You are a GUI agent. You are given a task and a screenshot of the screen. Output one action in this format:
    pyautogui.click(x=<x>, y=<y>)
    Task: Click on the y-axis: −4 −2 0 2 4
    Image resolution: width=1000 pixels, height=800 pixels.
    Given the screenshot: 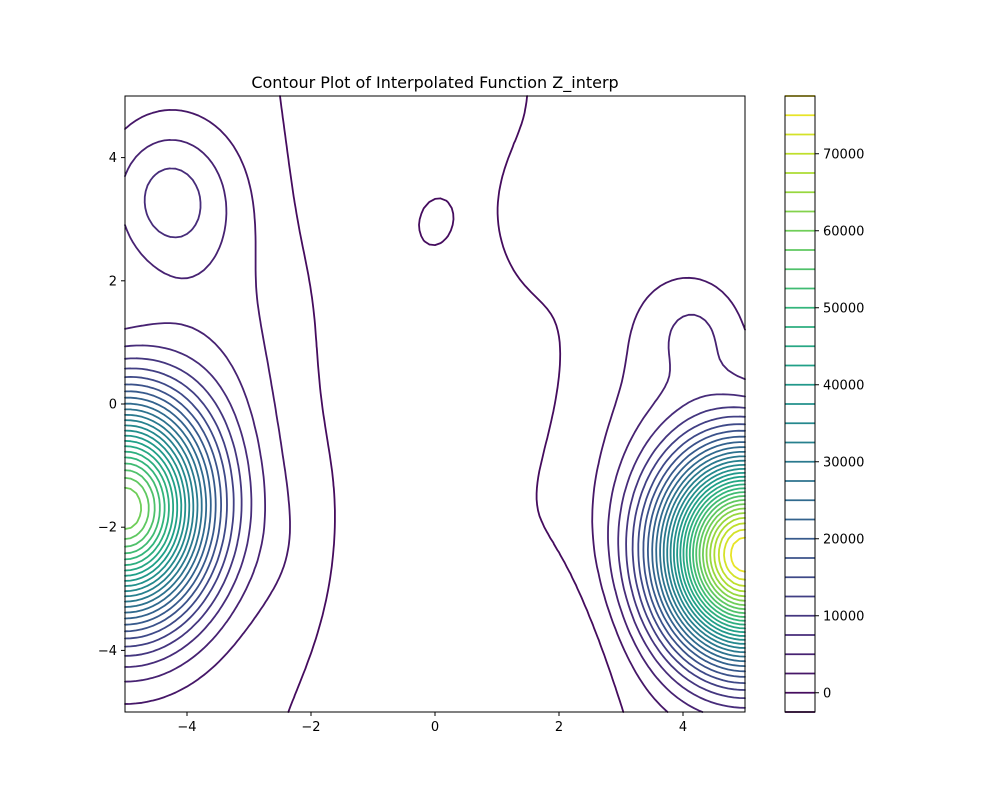 What is the action you would take?
    pyautogui.click(x=111, y=405)
    